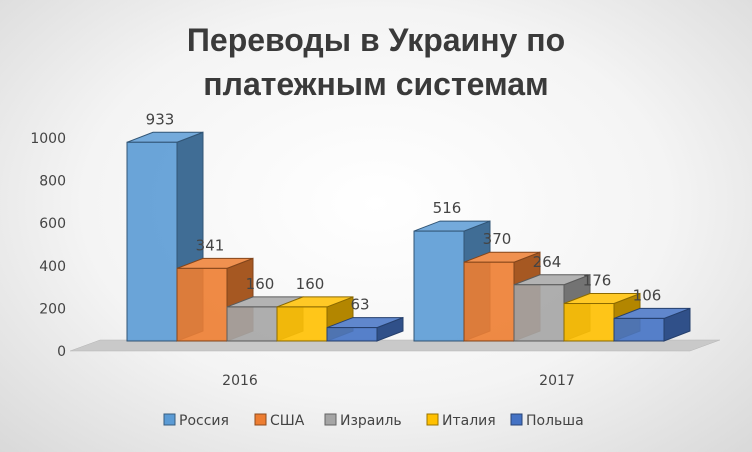 The height and width of the screenshot is (452, 752). What do you see at coordinates (287, 421) in the screenshot?
I see `legend-label: США` at bounding box center [287, 421].